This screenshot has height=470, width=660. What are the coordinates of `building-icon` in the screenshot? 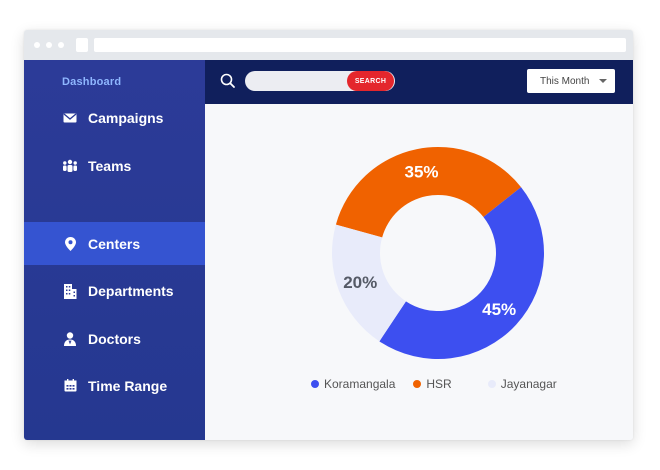 It's located at (70, 291).